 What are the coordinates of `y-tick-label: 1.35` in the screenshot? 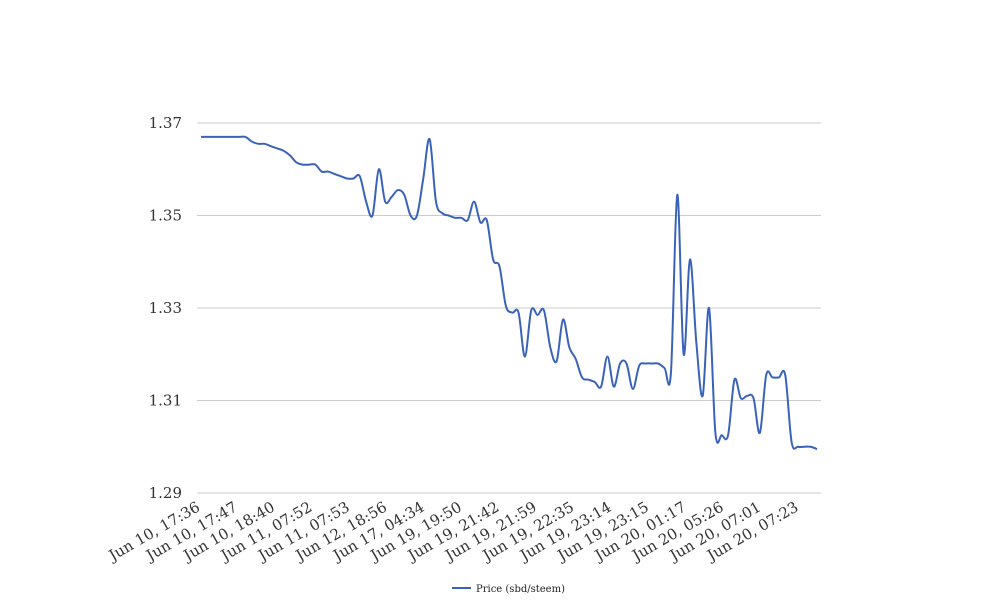 It's located at (165, 216).